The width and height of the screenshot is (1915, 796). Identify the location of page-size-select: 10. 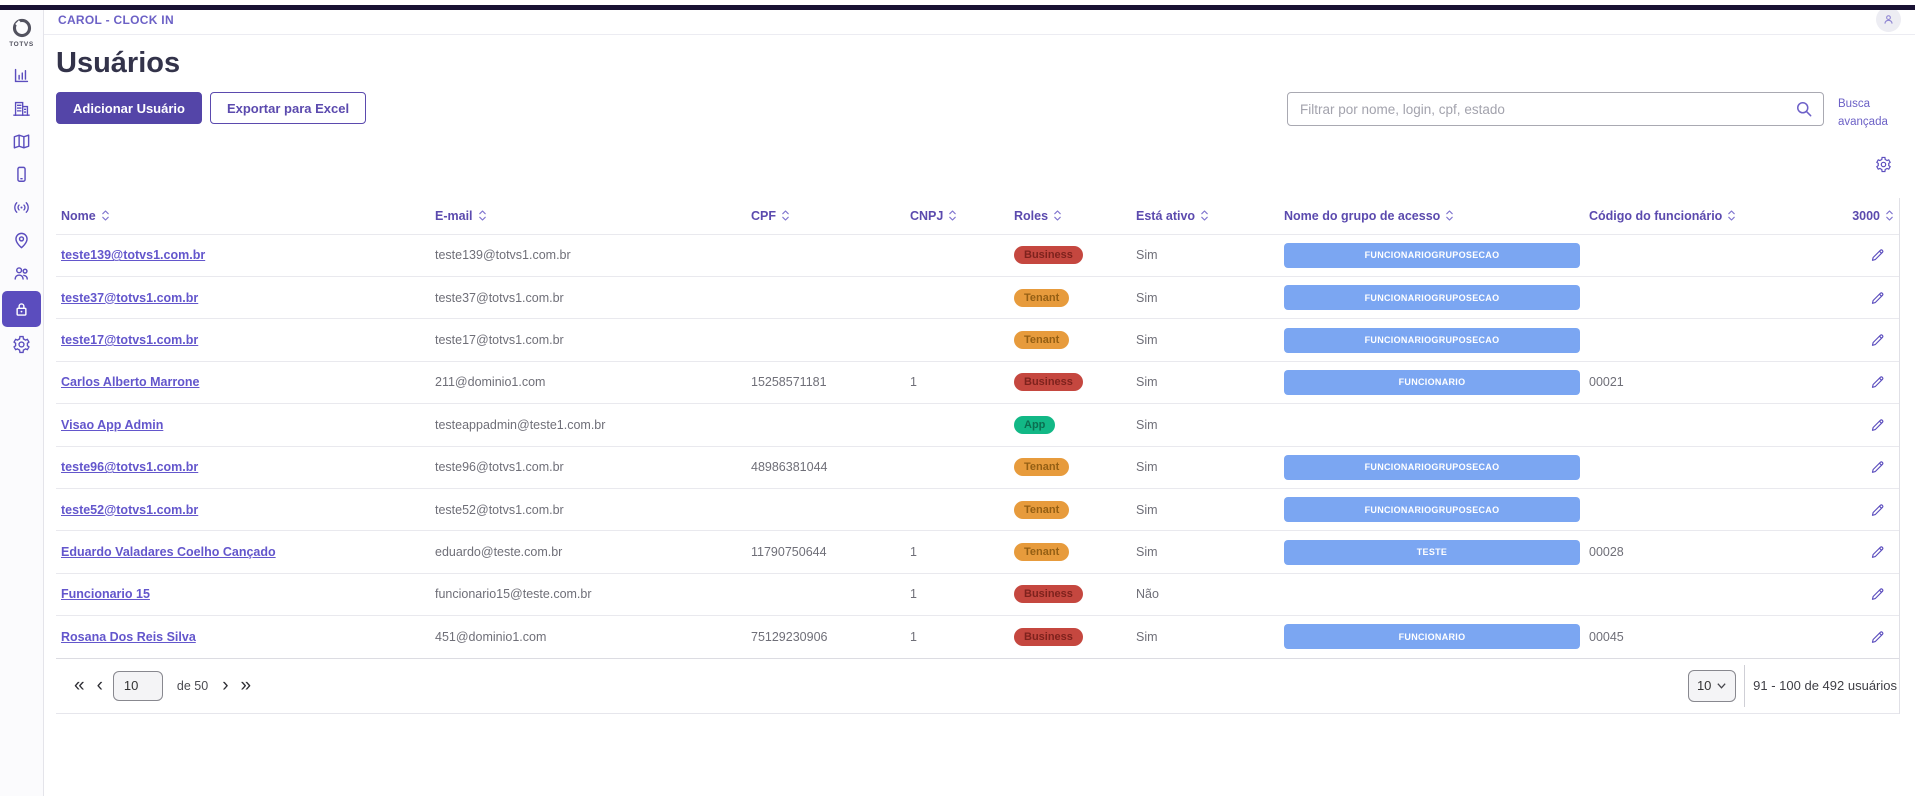
(1712, 685).